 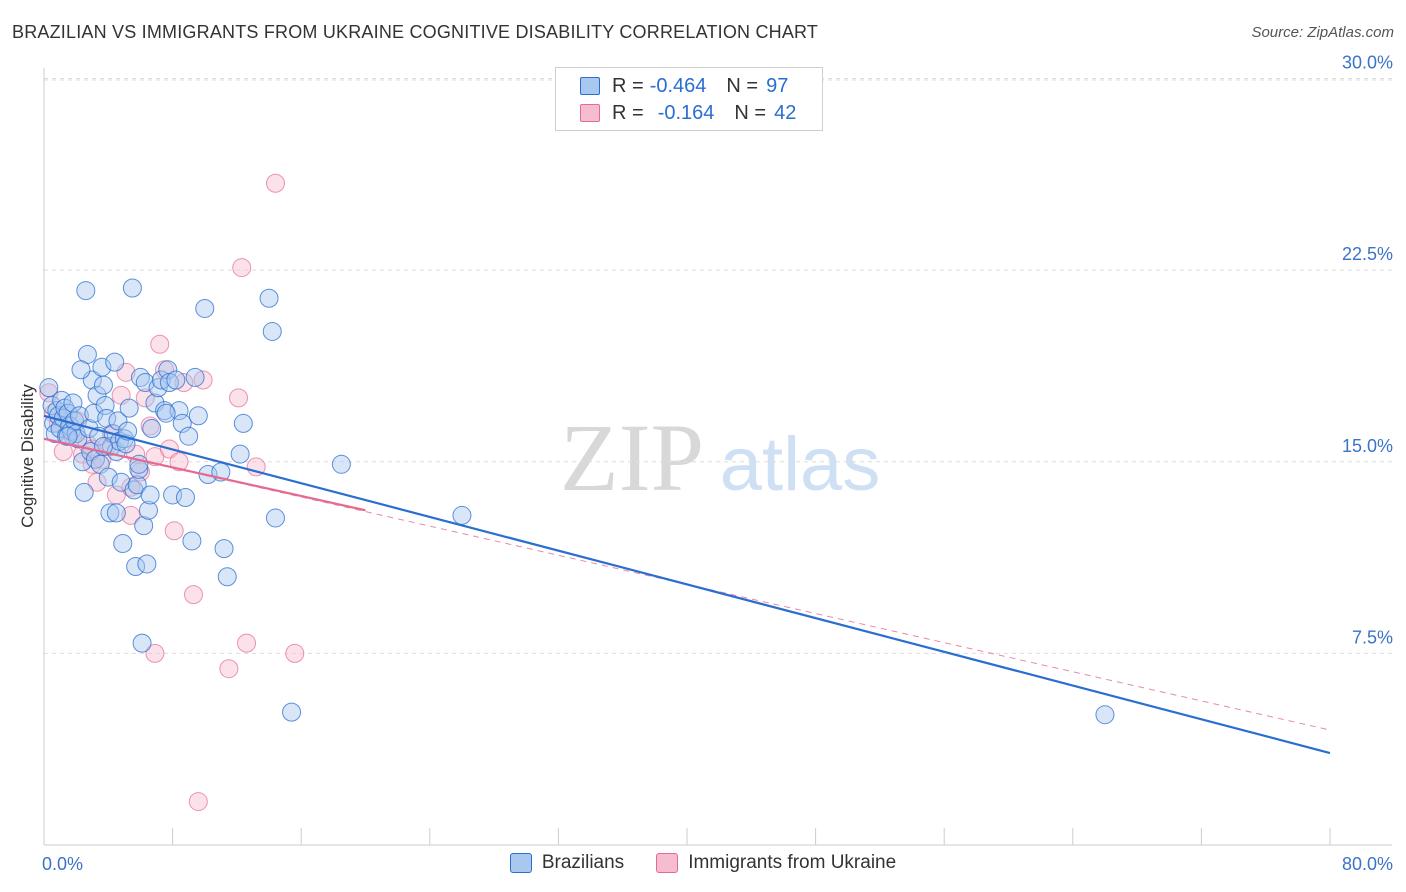 What do you see at coordinates (792, 862) in the screenshot?
I see `legend-label-ukraine: Immigrants from Ukraine` at bounding box center [792, 862].